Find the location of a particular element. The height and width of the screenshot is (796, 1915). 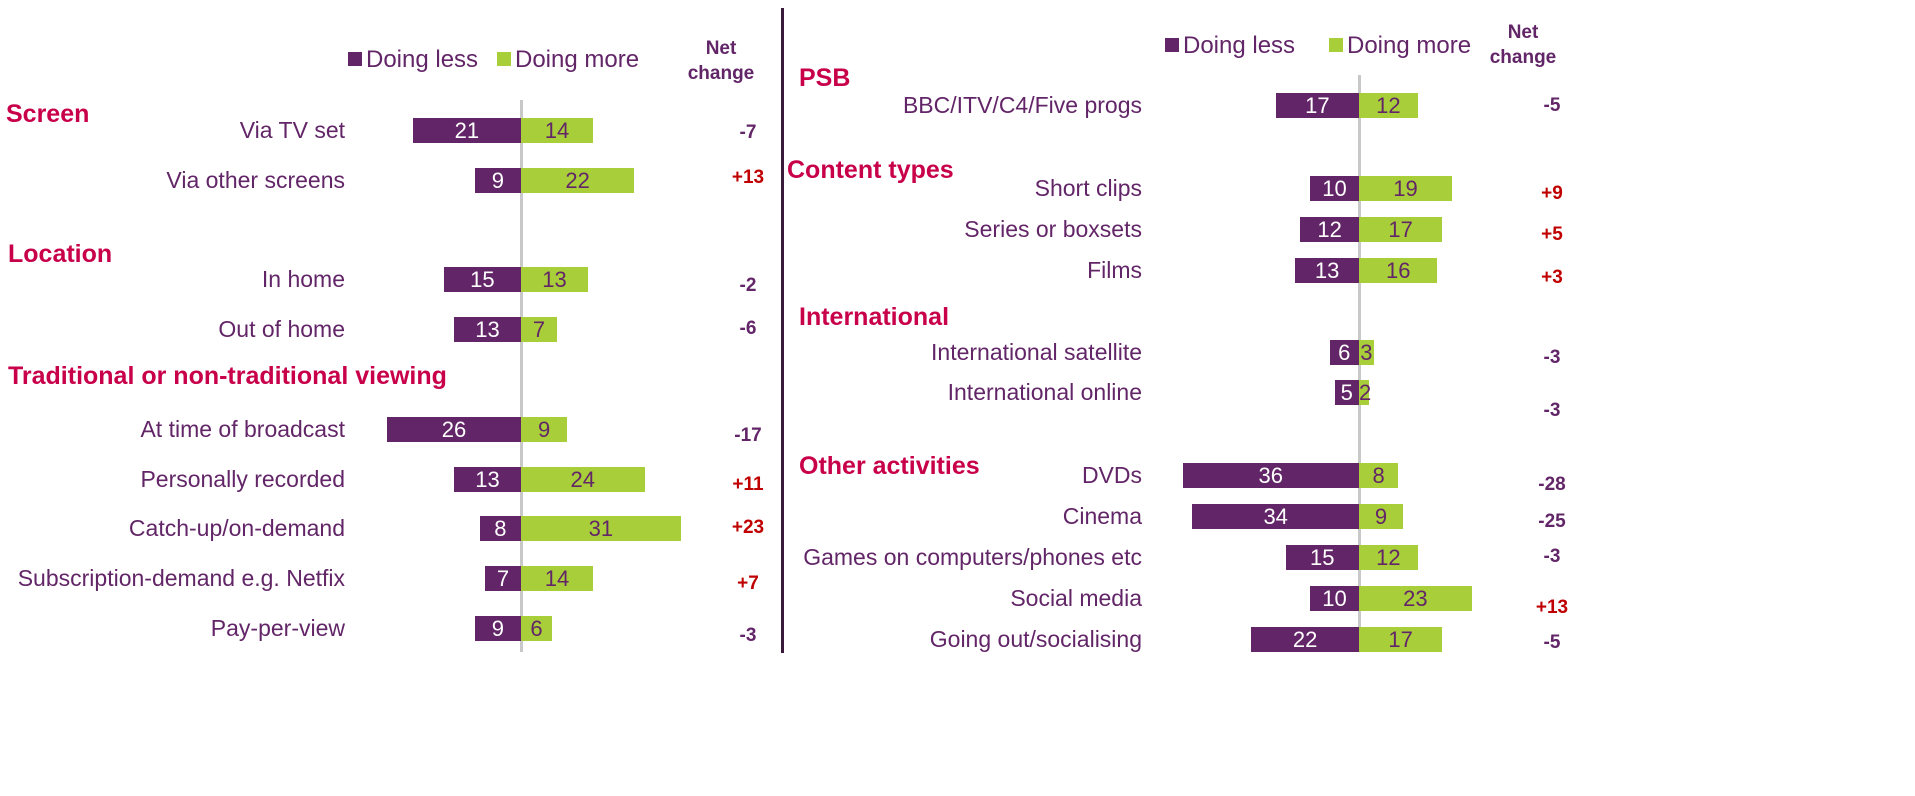

row-label: Catch-up/on-demand is located at coordinates (236, 528).